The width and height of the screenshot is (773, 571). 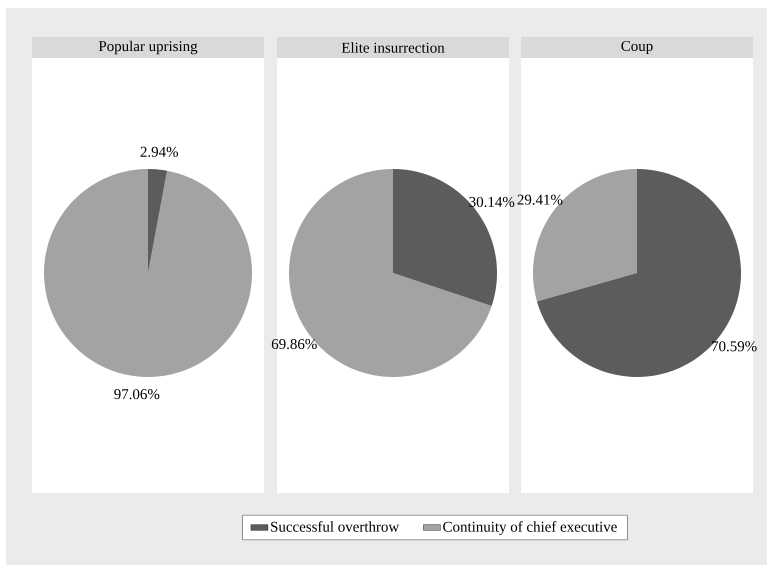 What do you see at coordinates (491, 201) in the screenshot?
I see `data-label: 30.14%` at bounding box center [491, 201].